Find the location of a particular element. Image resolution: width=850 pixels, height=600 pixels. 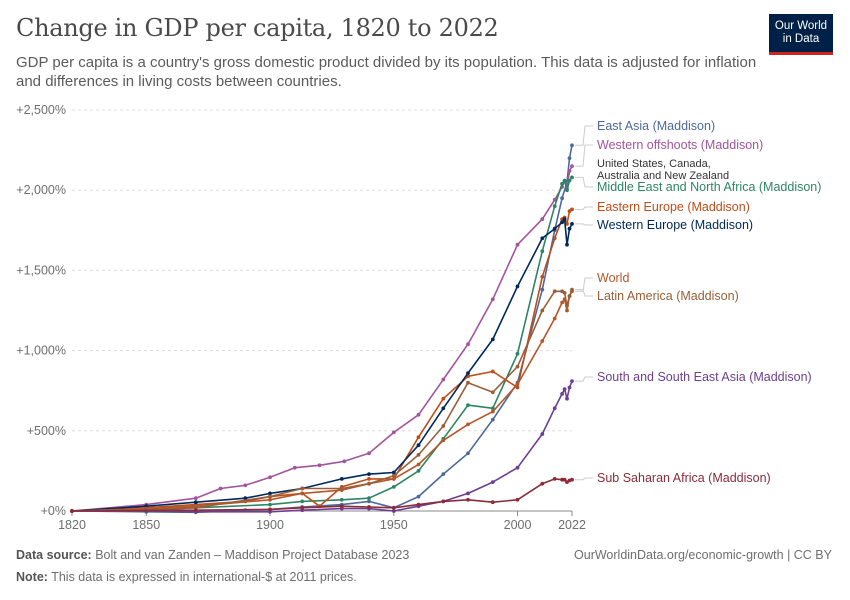

x-tick-label: 2000 is located at coordinates (518, 525).